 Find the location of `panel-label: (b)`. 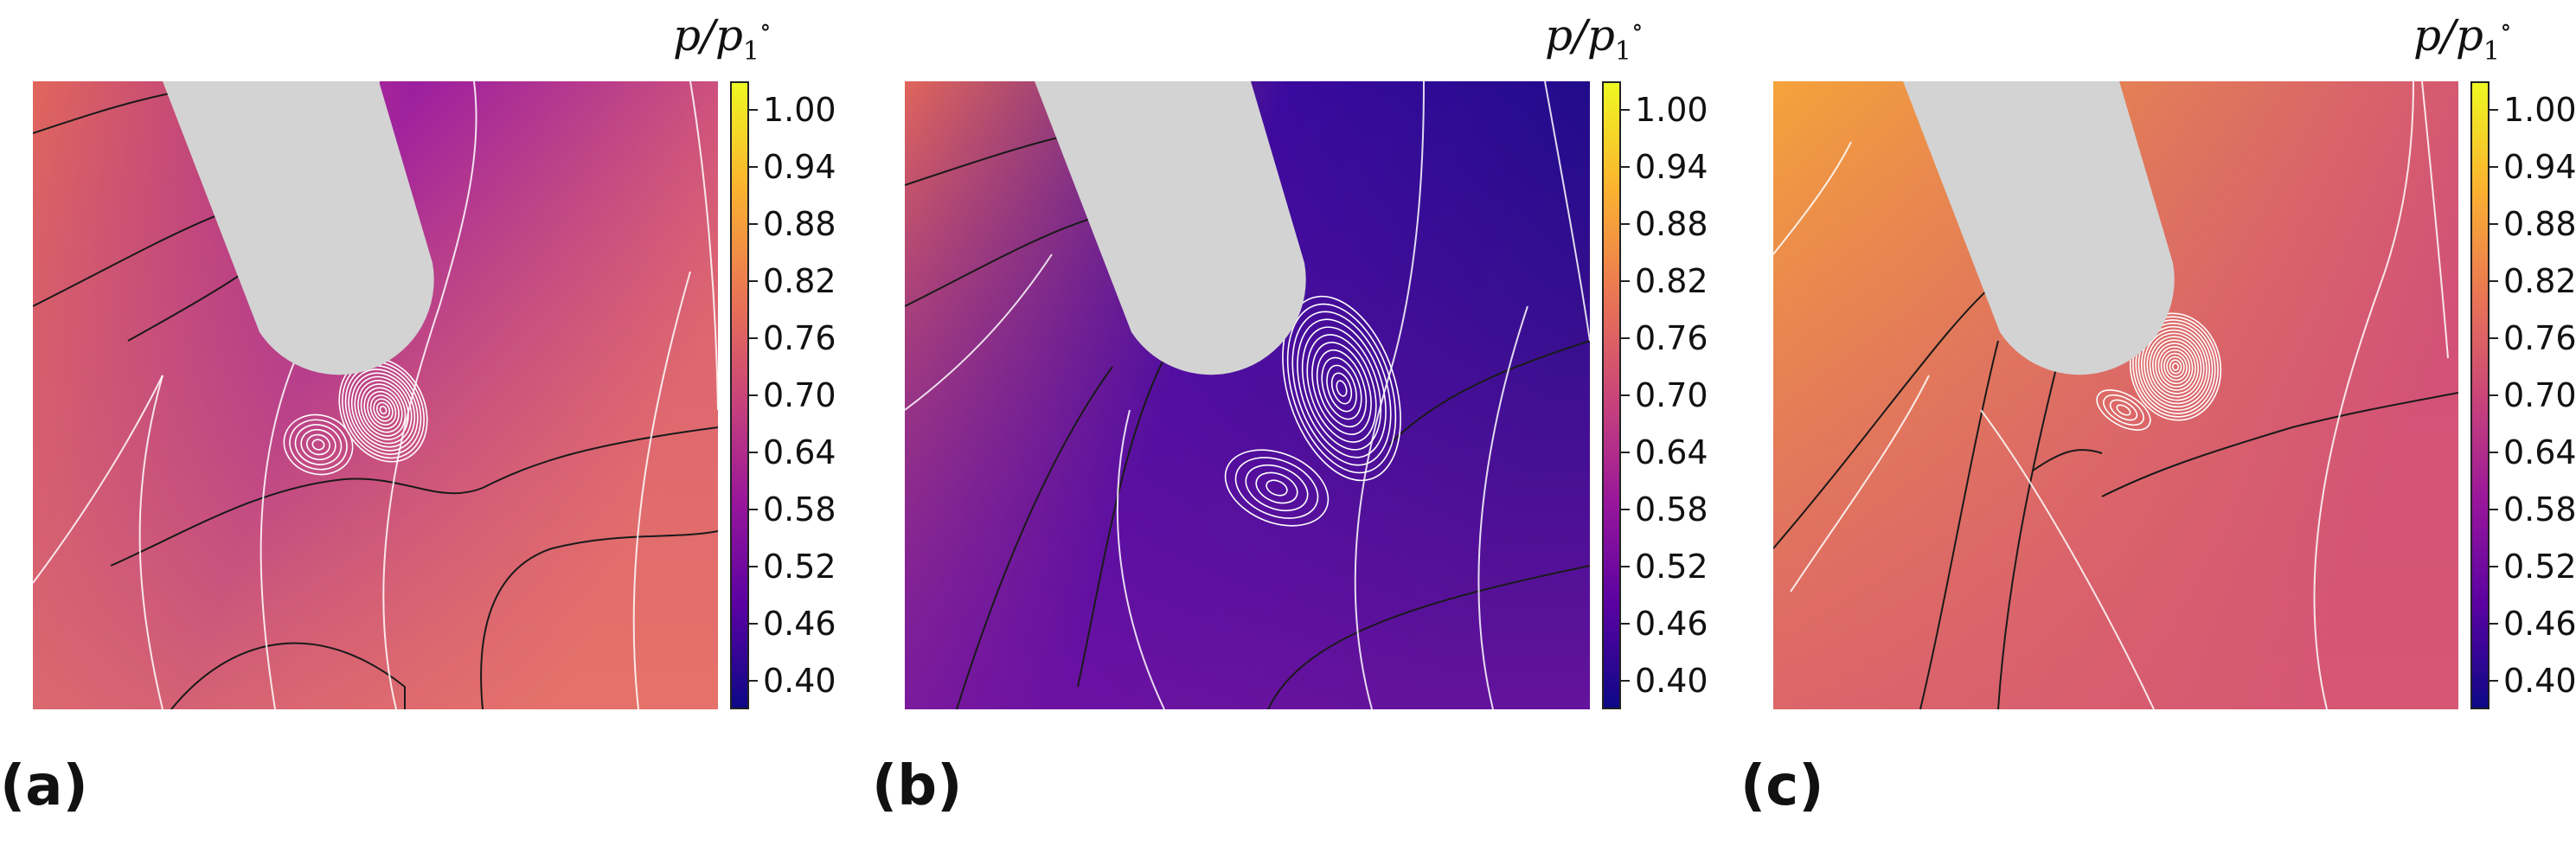

panel-label: (b) is located at coordinates (918, 786).